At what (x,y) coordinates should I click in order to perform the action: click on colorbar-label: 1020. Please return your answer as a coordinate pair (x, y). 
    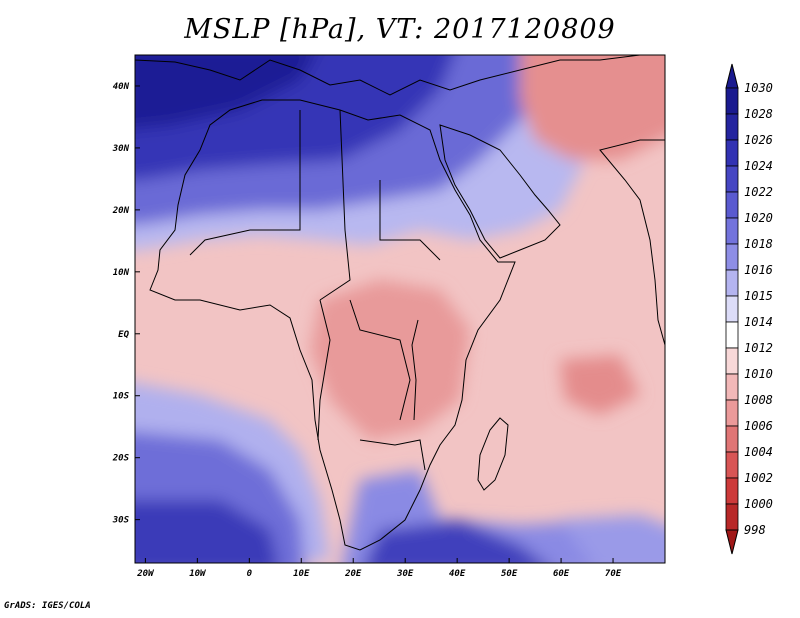
    Looking at the image, I should click on (758, 218).